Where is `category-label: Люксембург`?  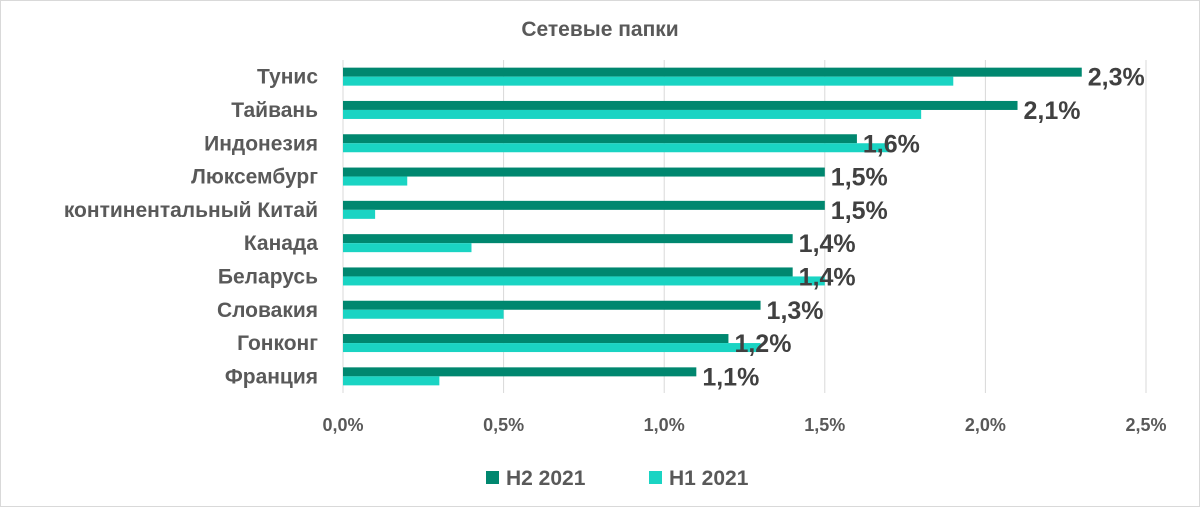
category-label: Люксембург is located at coordinates (254, 177).